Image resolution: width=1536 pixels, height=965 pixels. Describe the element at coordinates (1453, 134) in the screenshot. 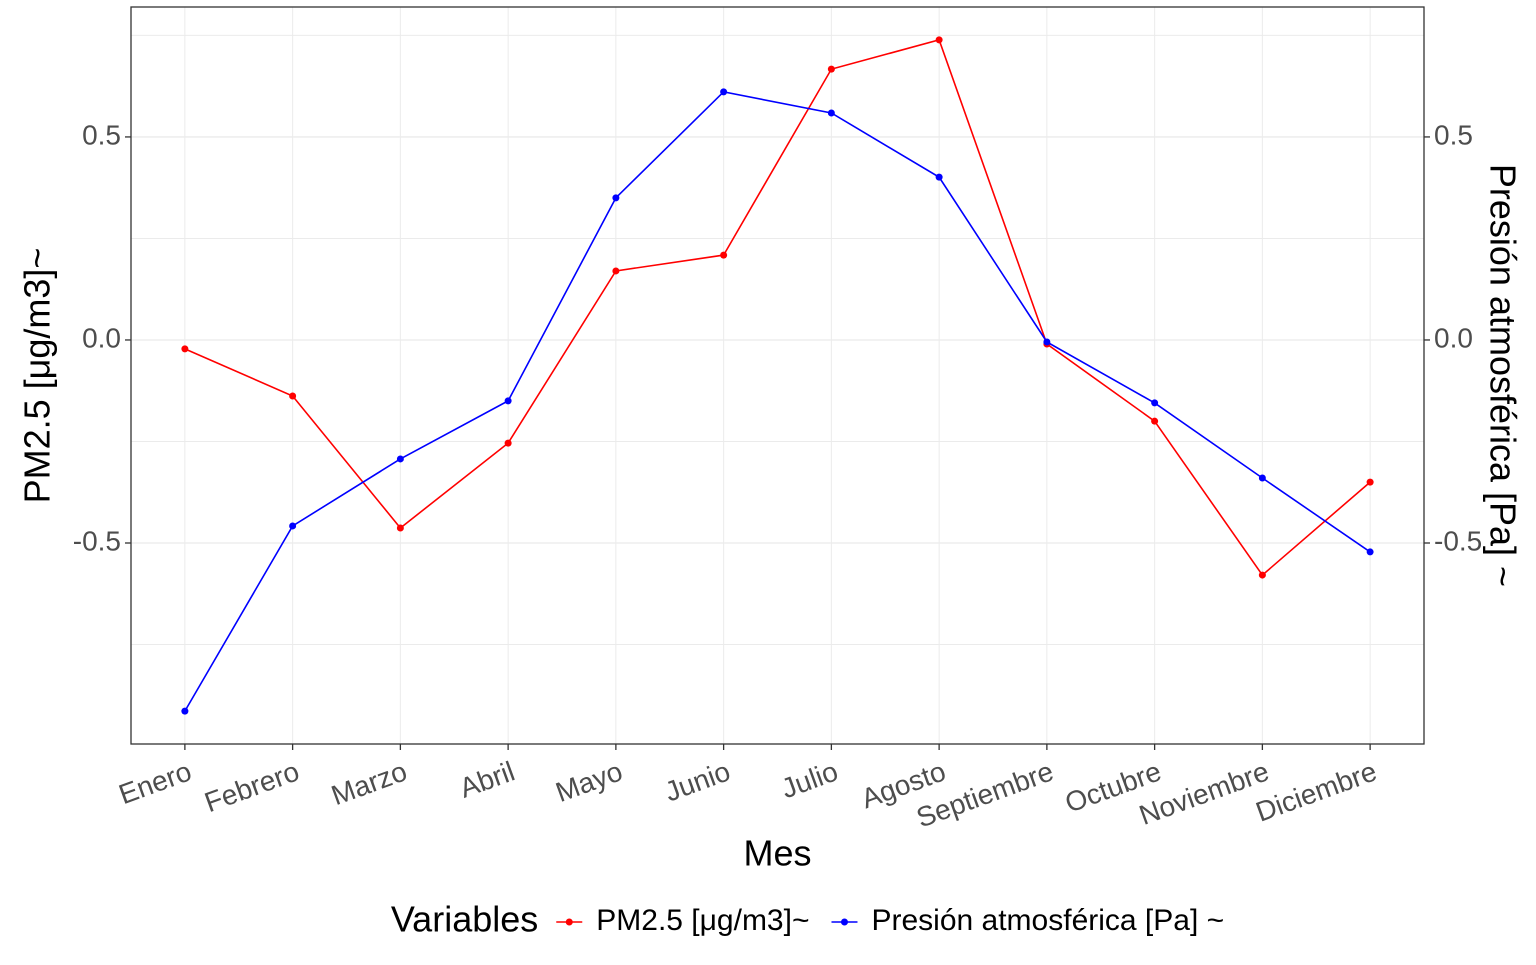

I see `y2-tick-label: 0.5` at that location.